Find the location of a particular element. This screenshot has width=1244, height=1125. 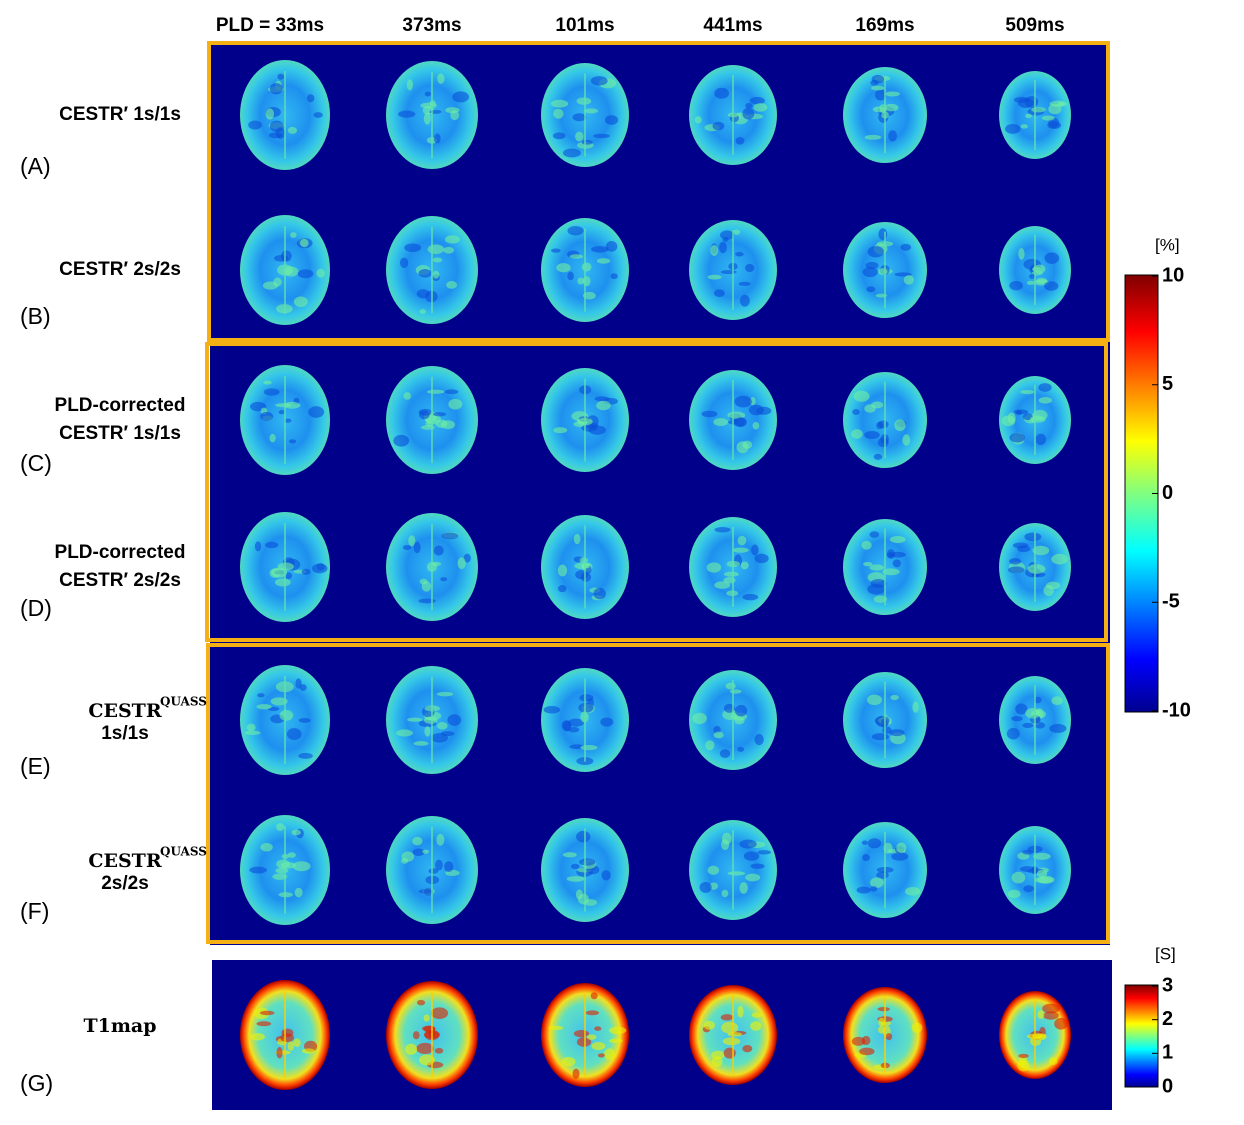

row-label-superscript: QUASS is located at coordinates (183, 702).